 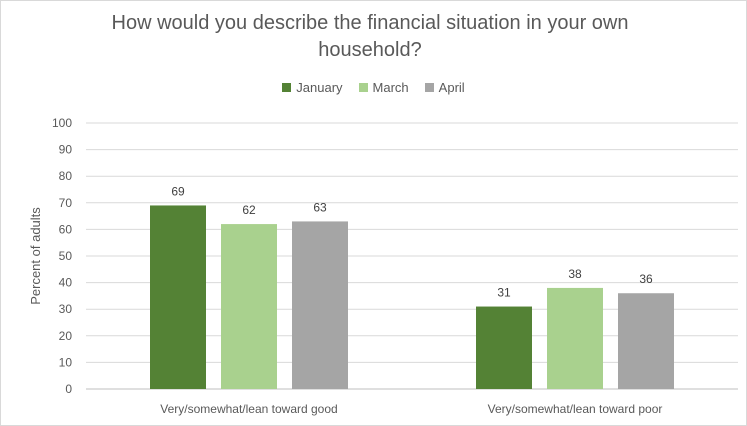 What do you see at coordinates (646, 279) in the screenshot?
I see `data-label-april-1: 36` at bounding box center [646, 279].